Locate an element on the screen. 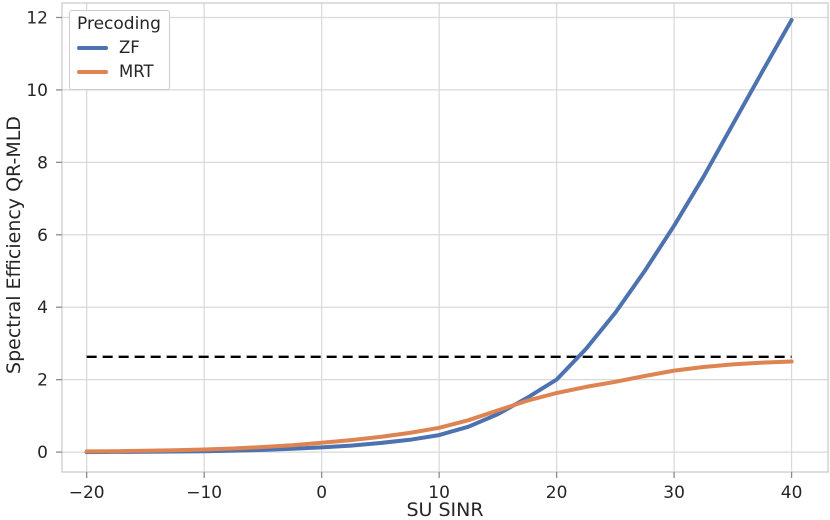 The height and width of the screenshot is (520, 830). svg-text: 40 is located at coordinates (792, 493).